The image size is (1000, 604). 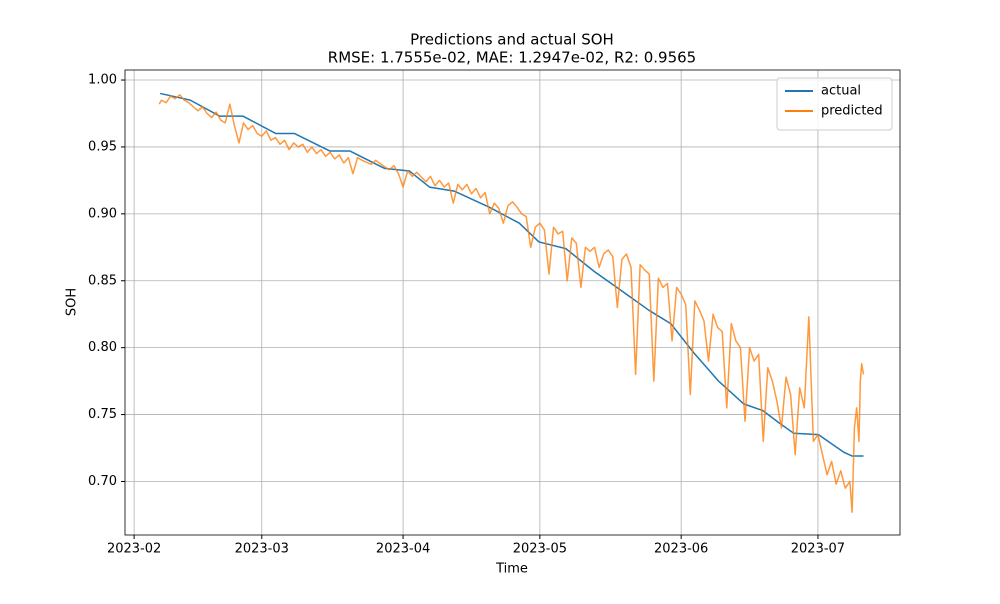 I want to click on y-tick-label: 0.95, so click(x=102, y=146).